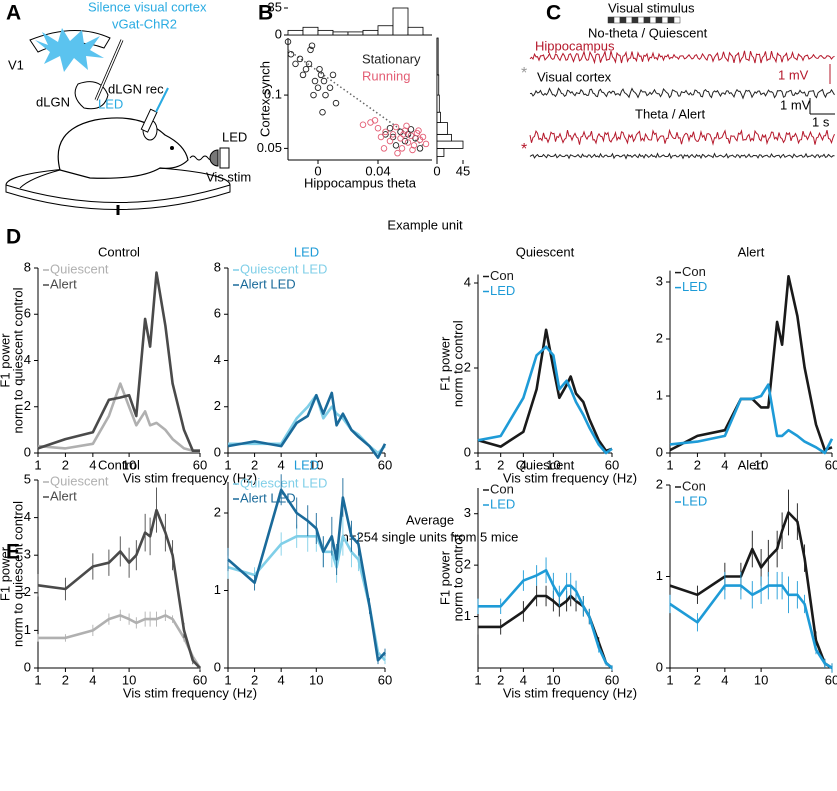 Image resolution: width=837 pixels, height=791 pixels. What do you see at coordinates (651, 7) in the screenshot?
I see `label: Visual stimulus` at bounding box center [651, 7].